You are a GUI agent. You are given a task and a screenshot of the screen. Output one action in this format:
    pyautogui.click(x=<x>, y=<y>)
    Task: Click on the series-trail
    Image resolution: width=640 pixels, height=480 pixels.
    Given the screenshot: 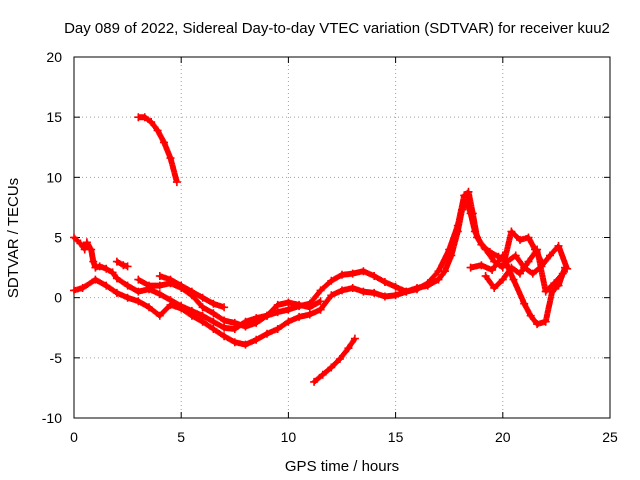 What is the action you would take?
    pyautogui.click(x=157, y=149)
    